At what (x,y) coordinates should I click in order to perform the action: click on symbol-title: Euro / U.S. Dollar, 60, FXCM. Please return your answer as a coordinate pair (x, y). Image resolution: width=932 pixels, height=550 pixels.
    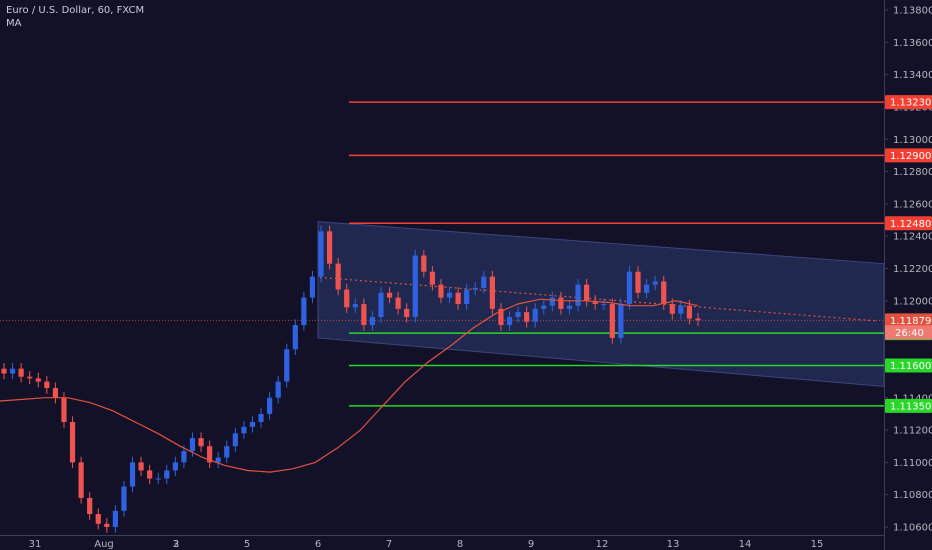
    Looking at the image, I should click on (75, 10).